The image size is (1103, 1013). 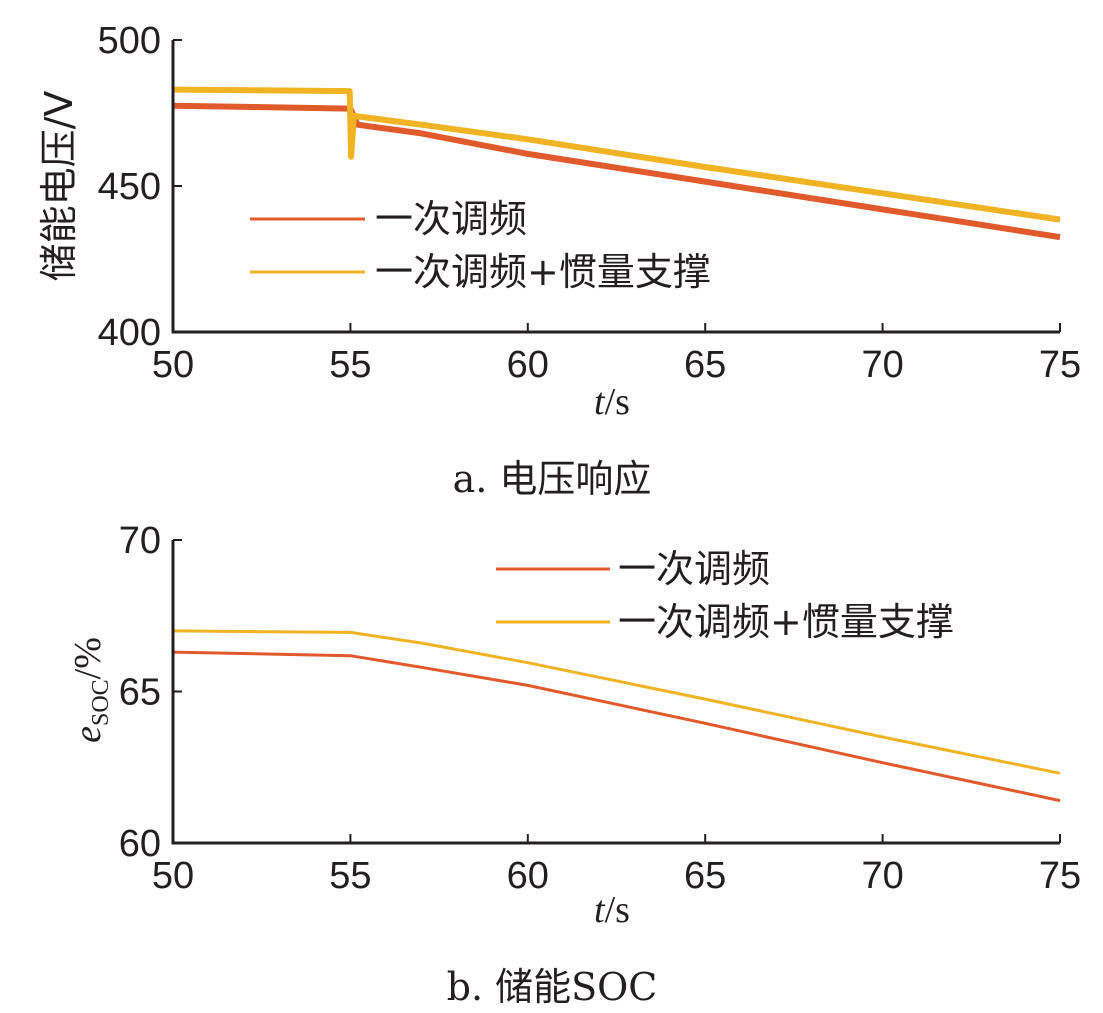 What do you see at coordinates (140, 844) in the screenshot?
I see `chart-b-y-tick-label: 60` at bounding box center [140, 844].